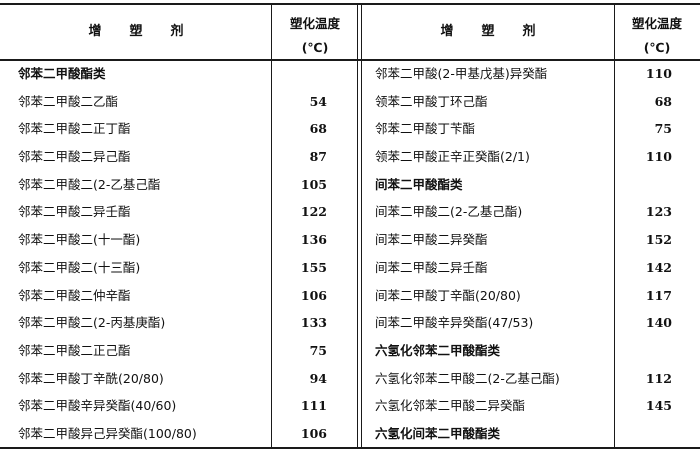  I want to click on plasticizer-name: 六氢化邻苯二甲酸二(2-乙基己酯), so click(467, 378).